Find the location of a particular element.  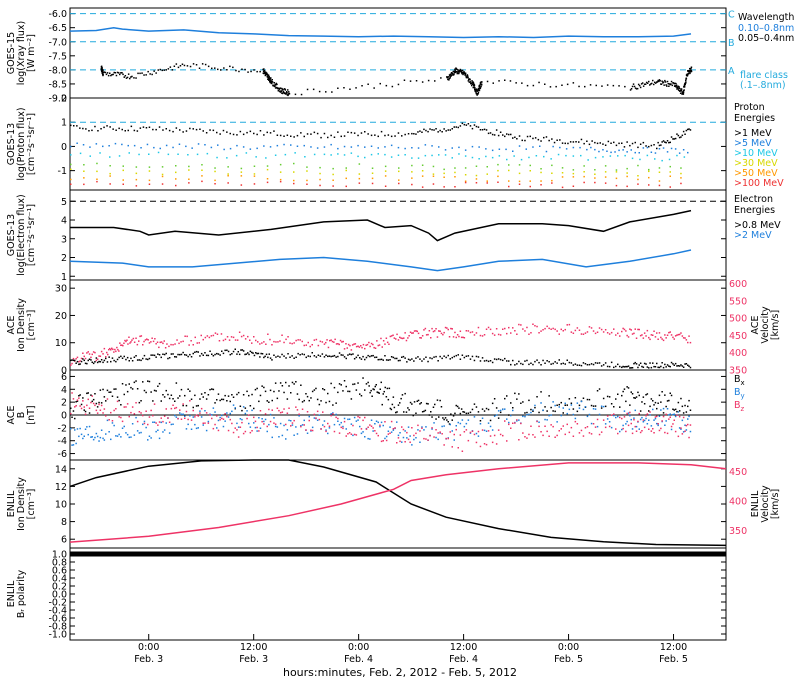

series-scatter-cyan is located at coordinates (378, 156).